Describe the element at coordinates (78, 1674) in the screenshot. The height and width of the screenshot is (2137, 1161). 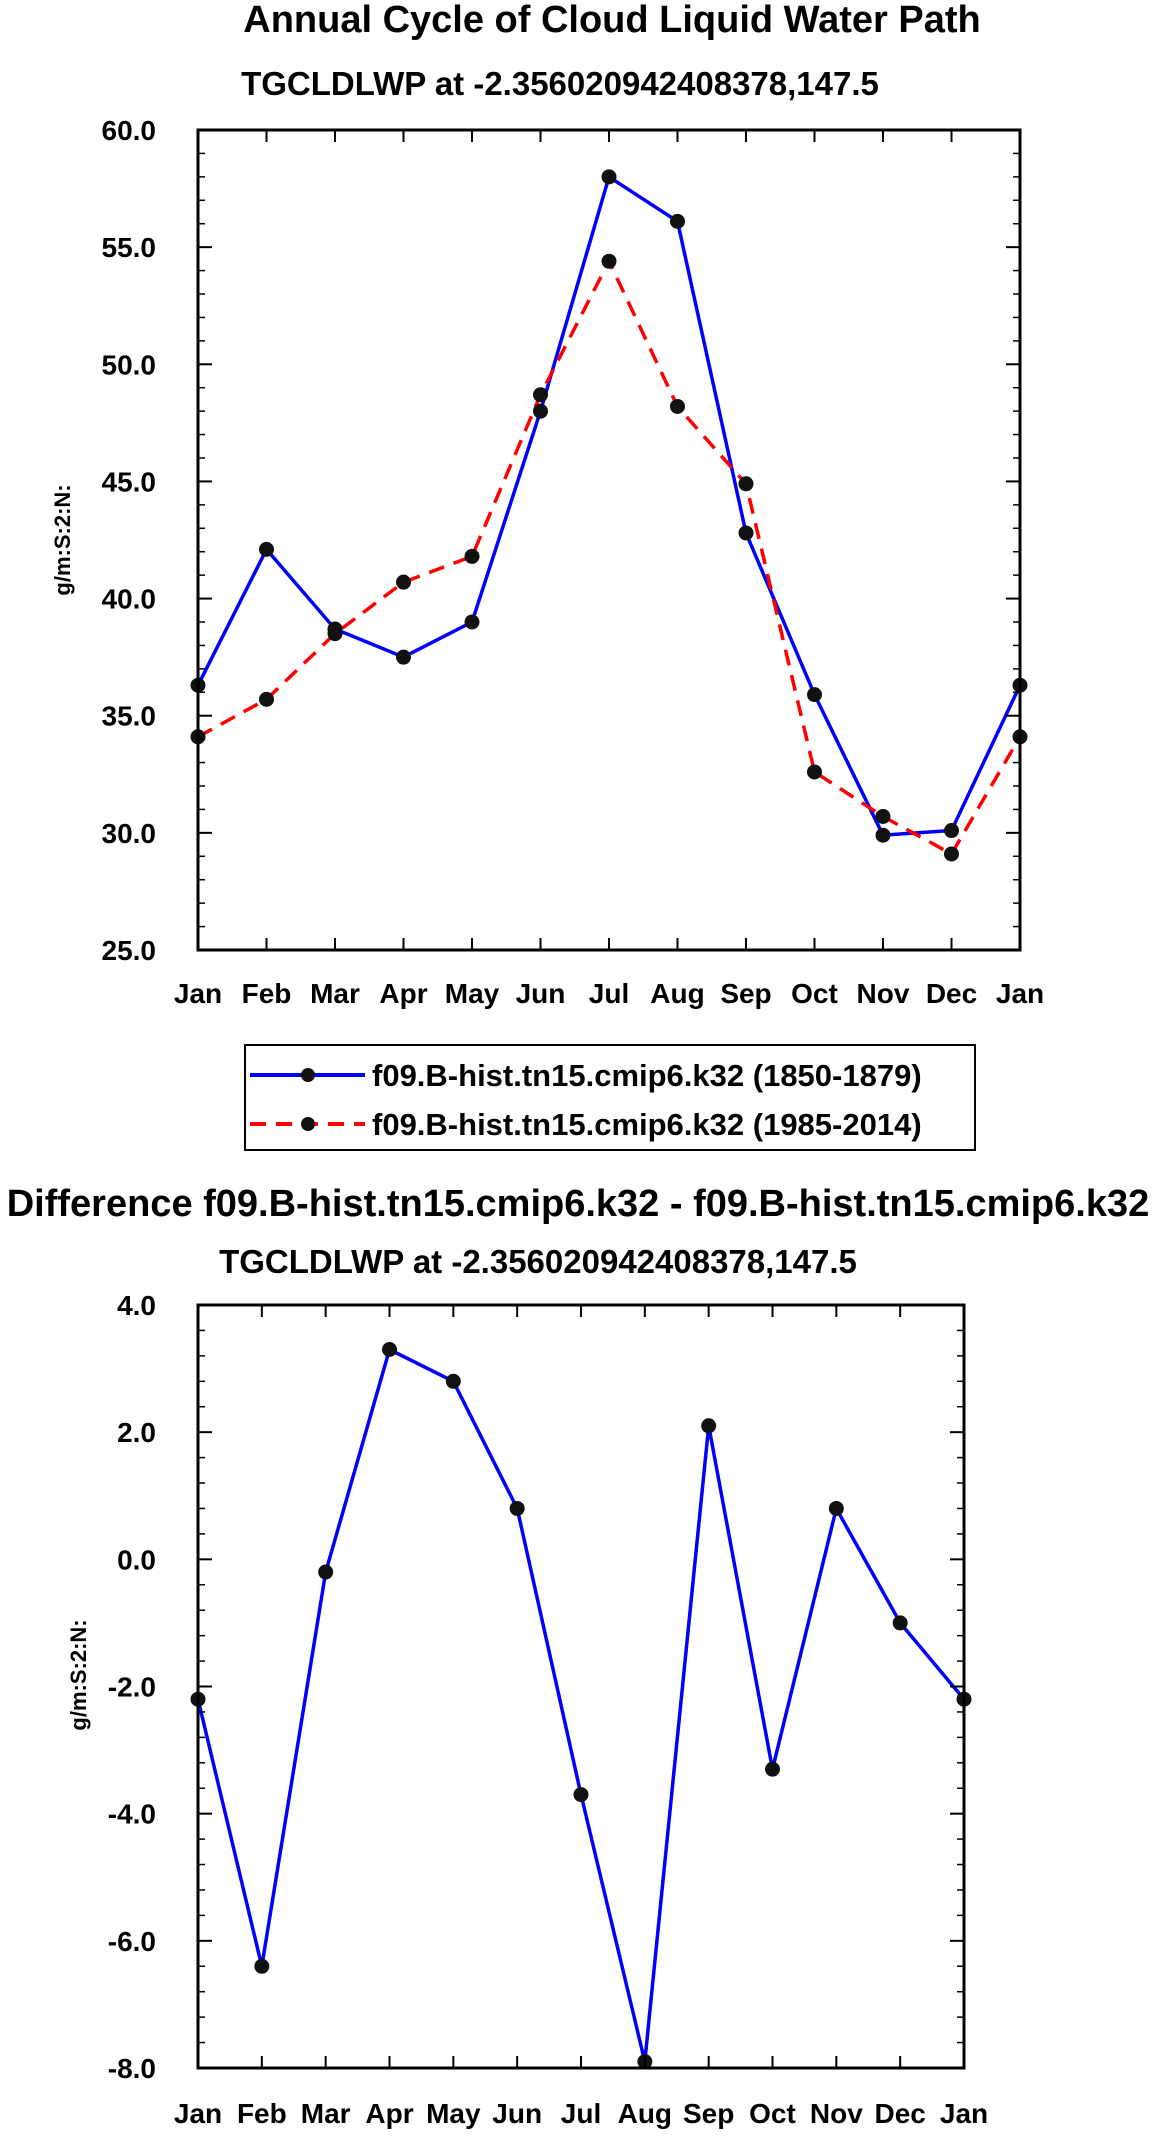
I see `difference-y-axis-label: g/m:S:2:N:` at that location.